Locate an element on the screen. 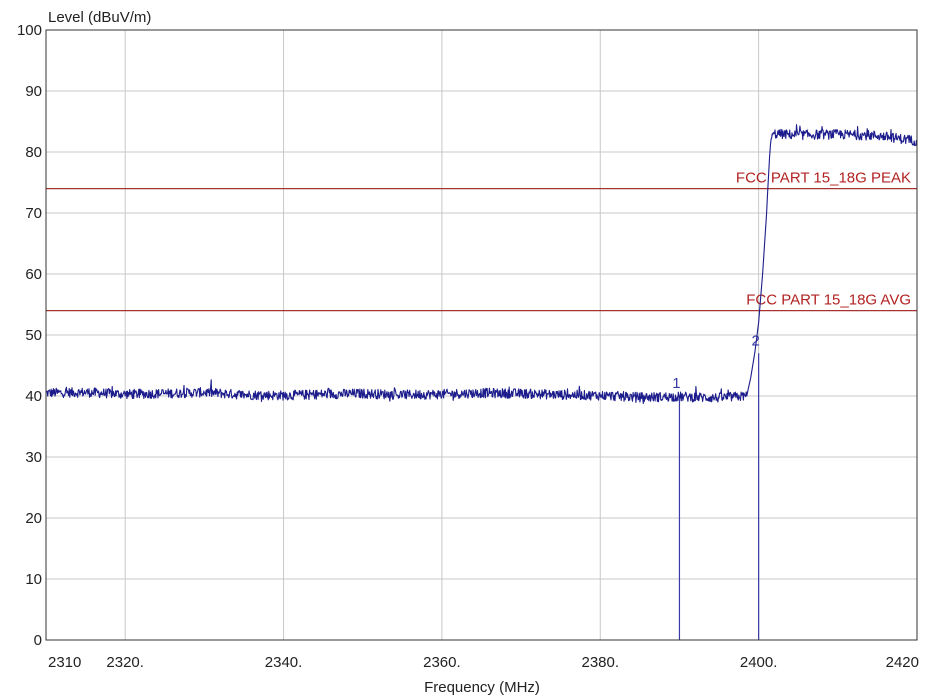 The height and width of the screenshot is (700, 938). y-tick-label-90: 90 is located at coordinates (33, 91).